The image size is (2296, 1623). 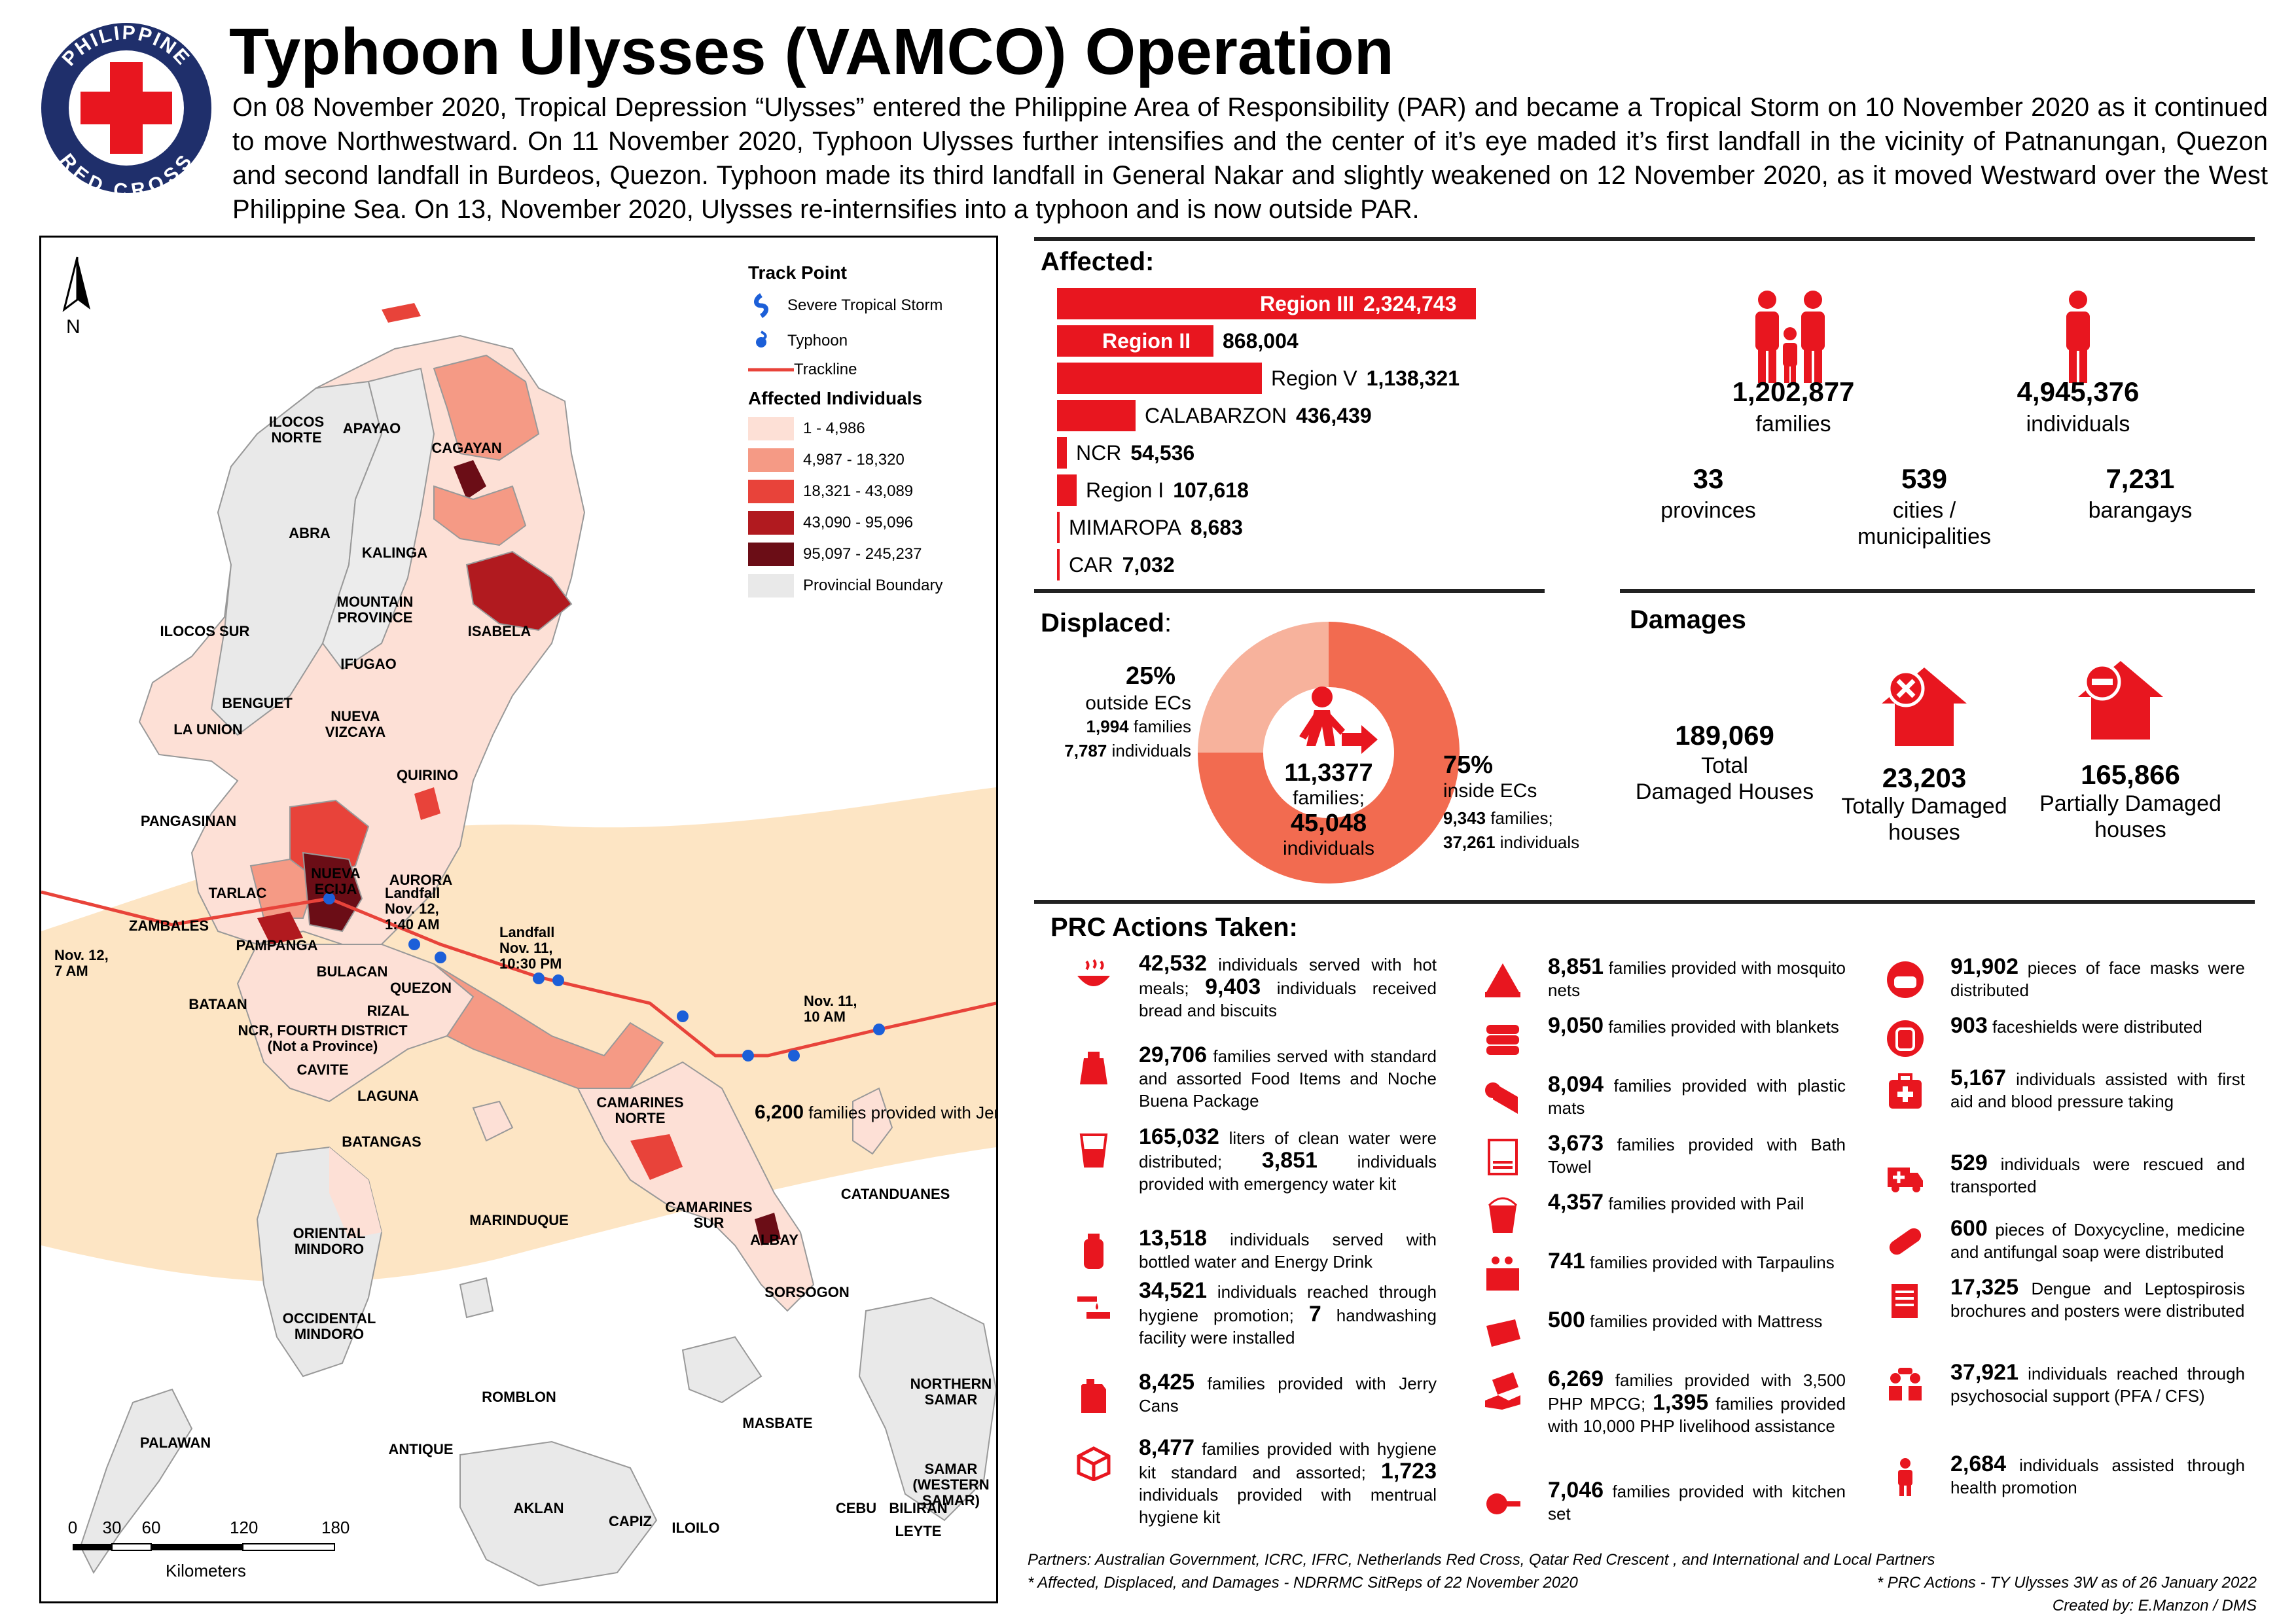 I want to click on affected-bar-value: 1,138,321, so click(x=1413, y=378).